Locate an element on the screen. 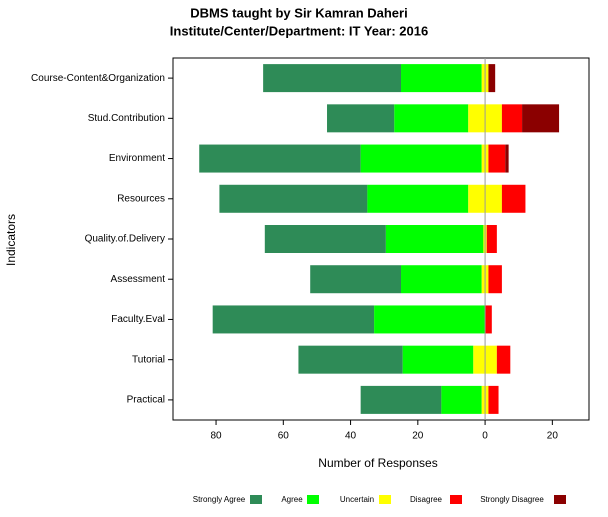 This screenshot has height=517, width=608. x-tick-label: 60 is located at coordinates (284, 436).